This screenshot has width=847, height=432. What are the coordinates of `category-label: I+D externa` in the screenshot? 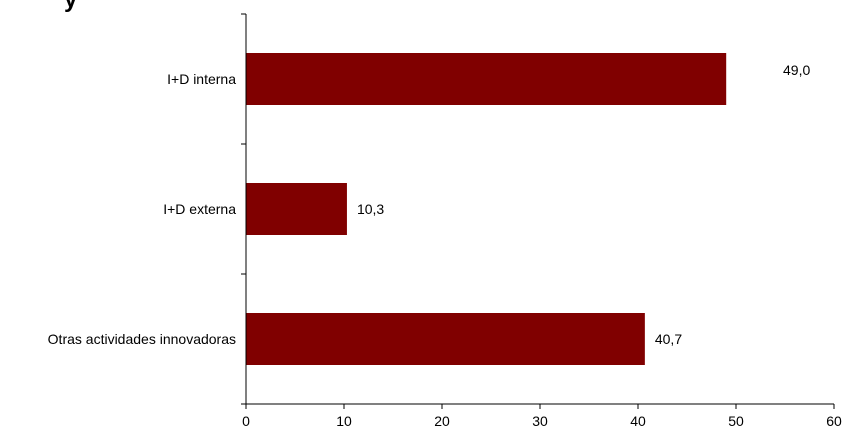 It's located at (199, 209).